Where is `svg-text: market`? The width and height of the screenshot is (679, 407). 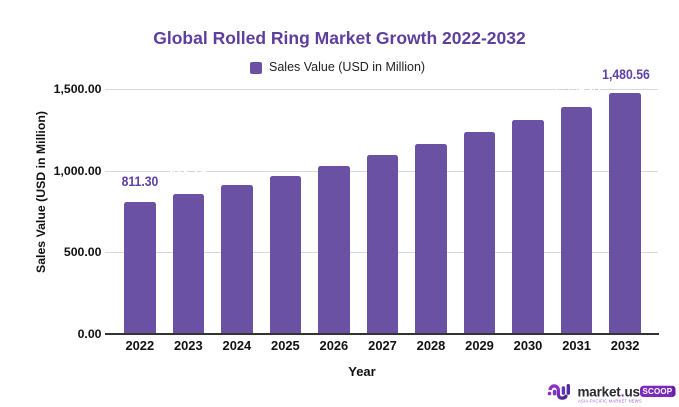 svg-text: market is located at coordinates (600, 392).